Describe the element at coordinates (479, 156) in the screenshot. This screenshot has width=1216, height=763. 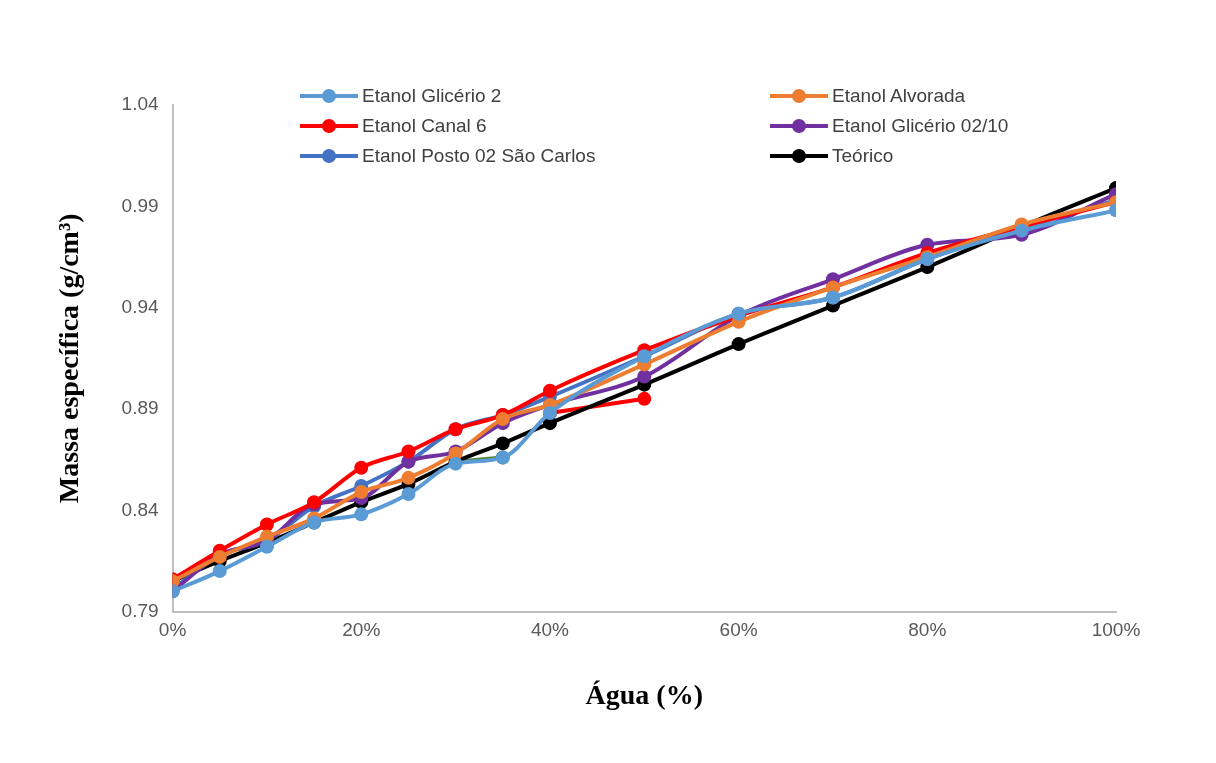
I see `legend-label: Etanol Posto 02 São Carlos` at that location.